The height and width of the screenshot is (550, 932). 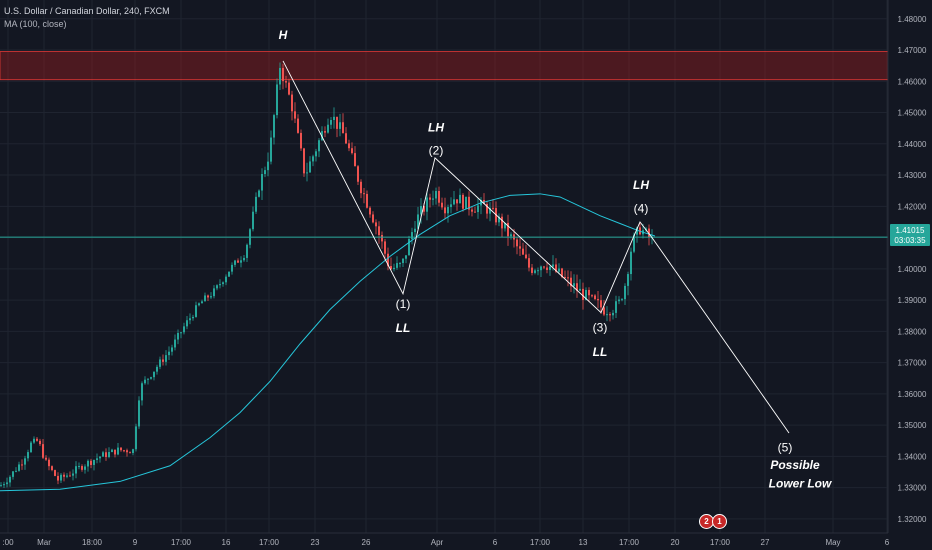 What do you see at coordinates (8, 542) in the screenshot?
I see `time-tick-label: :00` at bounding box center [8, 542].